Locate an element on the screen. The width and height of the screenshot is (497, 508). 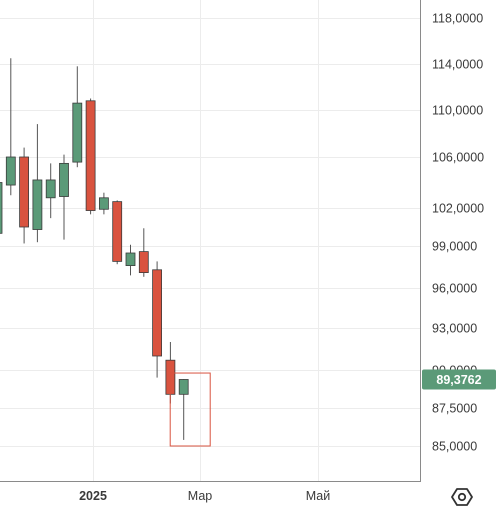
y-tick-label: 96,0000 is located at coordinates (454, 289).